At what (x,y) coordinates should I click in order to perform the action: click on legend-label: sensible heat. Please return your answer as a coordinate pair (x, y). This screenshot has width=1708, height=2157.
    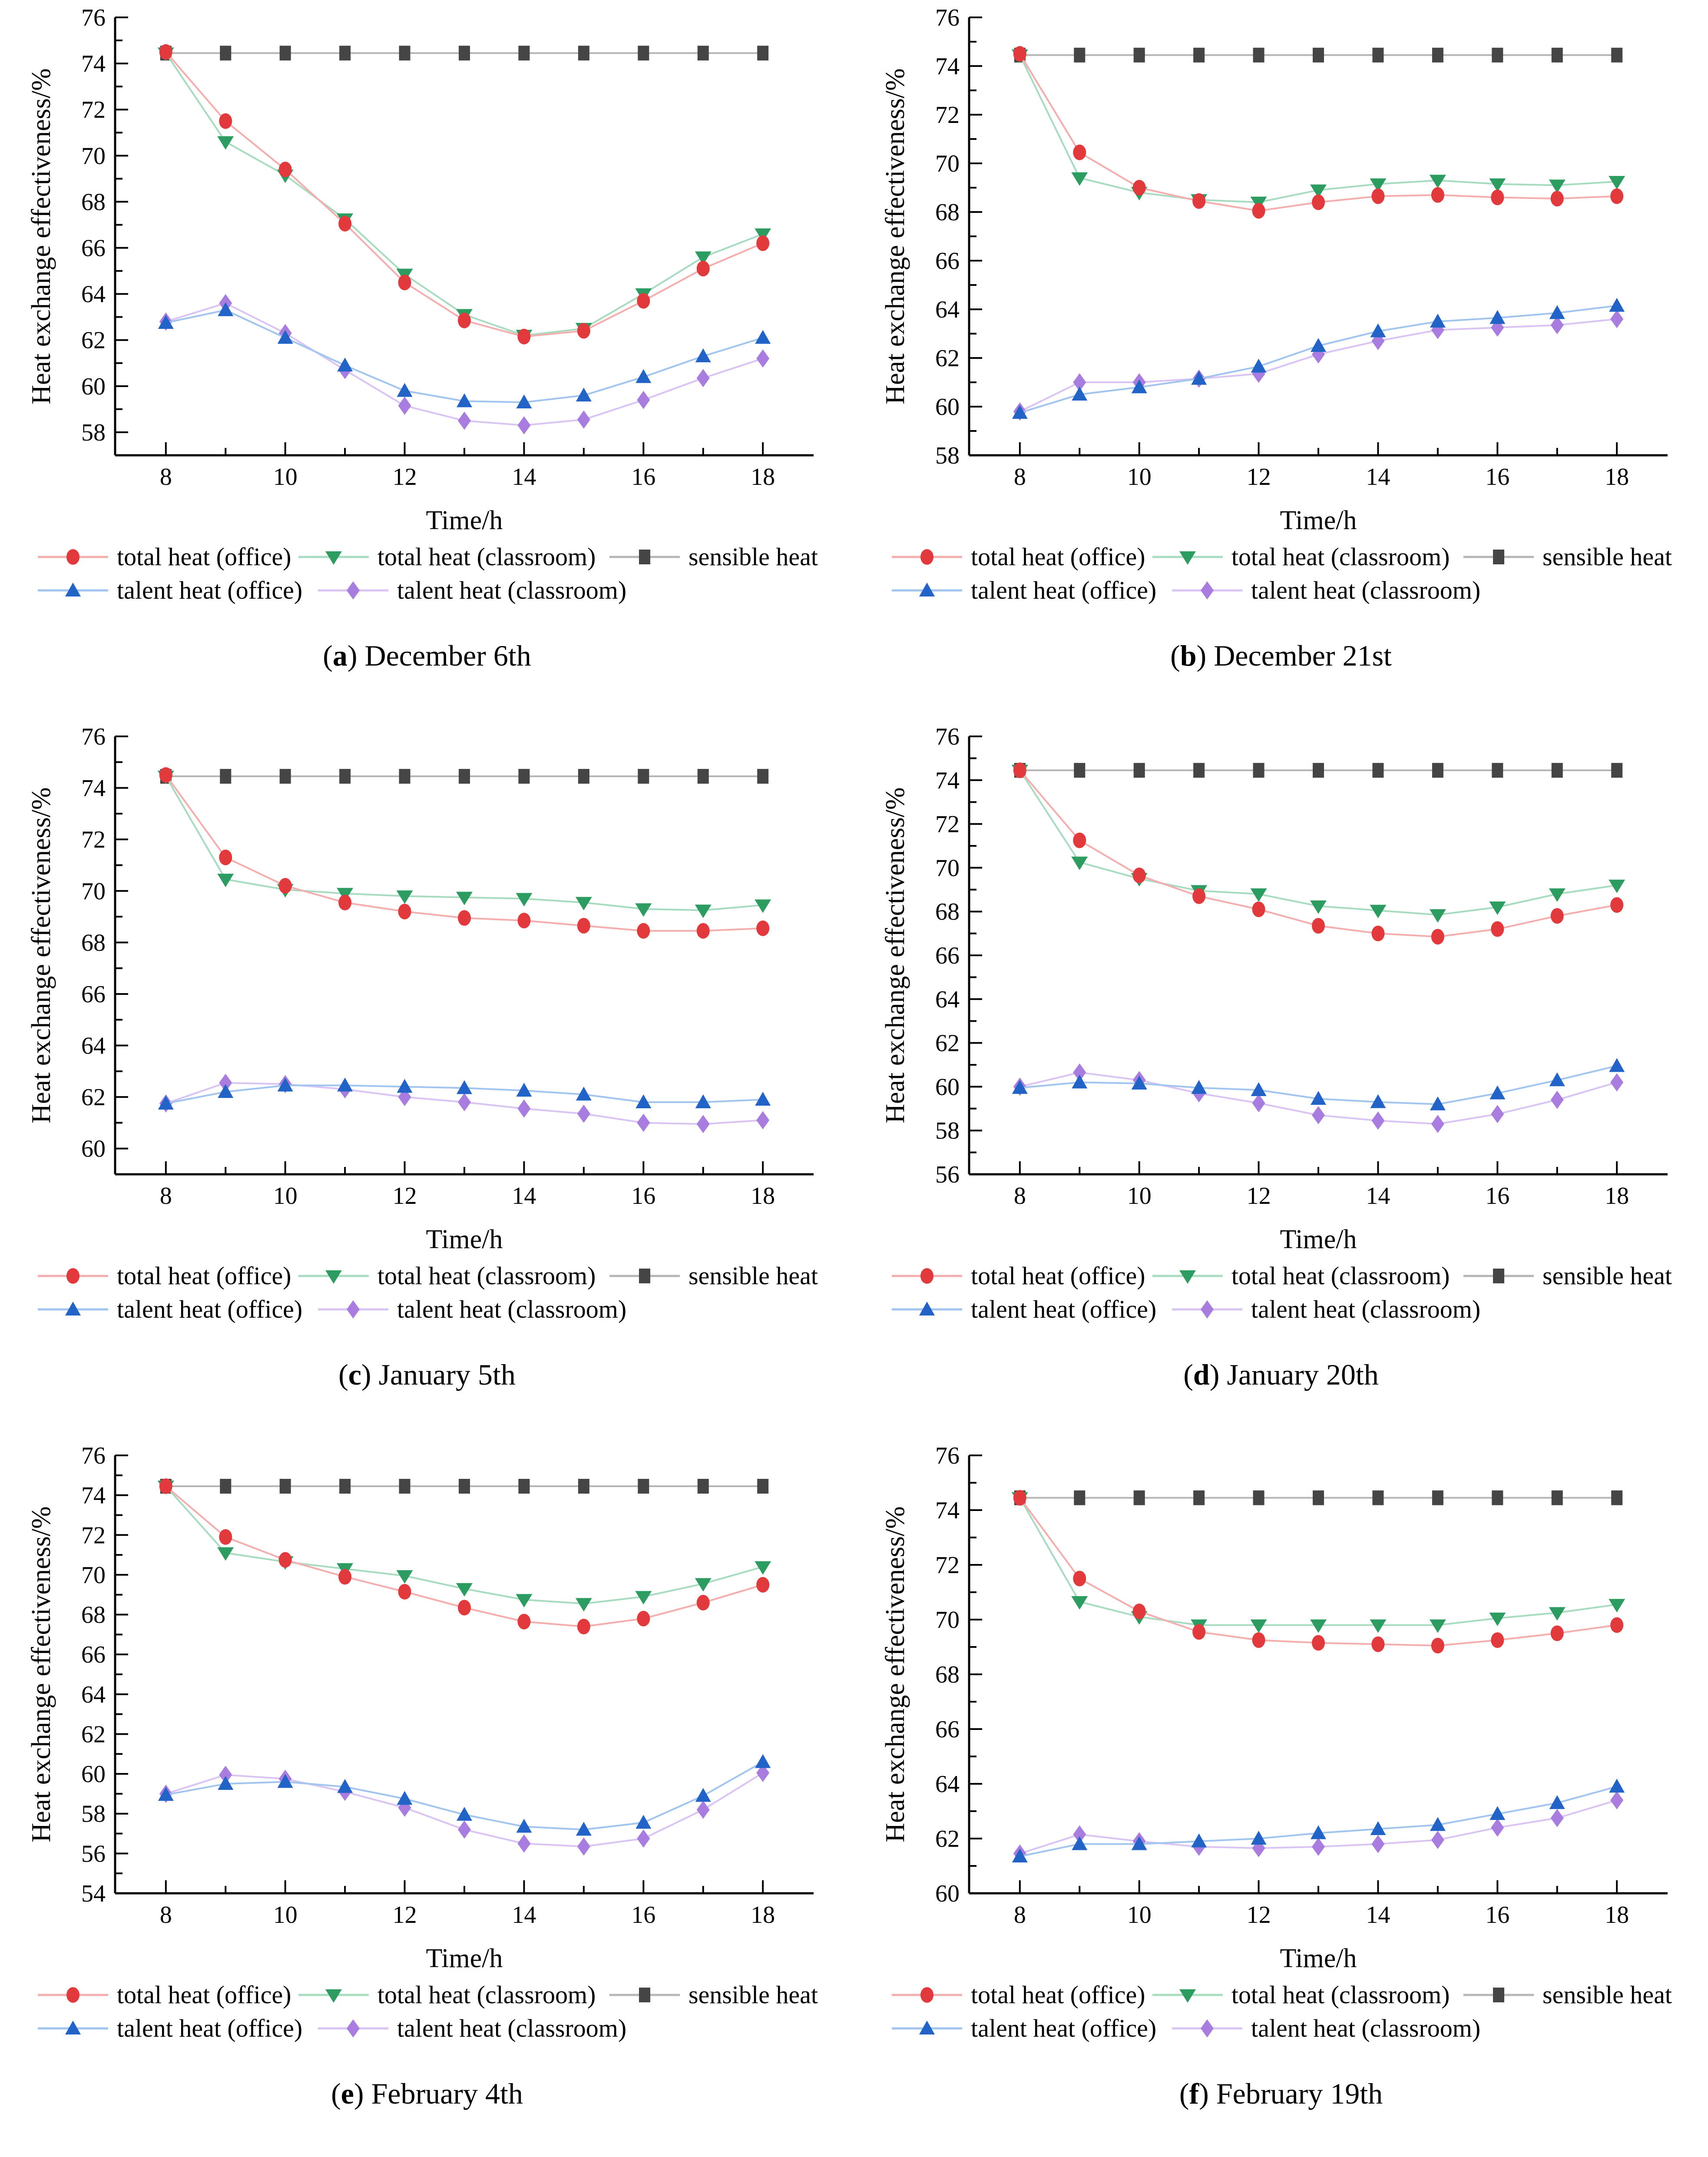
    Looking at the image, I should click on (753, 1276).